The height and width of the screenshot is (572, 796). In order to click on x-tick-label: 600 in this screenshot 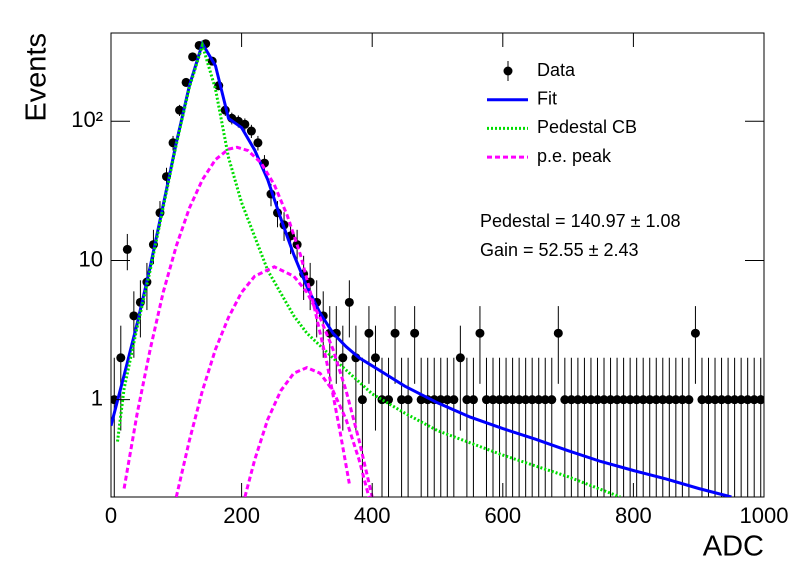, I will do `click(502, 515)`.